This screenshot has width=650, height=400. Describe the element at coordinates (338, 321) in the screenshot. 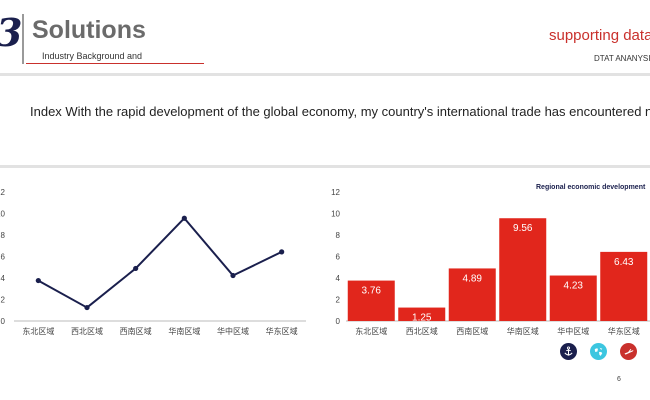

I see `bar-y-tick-label: 0` at that location.